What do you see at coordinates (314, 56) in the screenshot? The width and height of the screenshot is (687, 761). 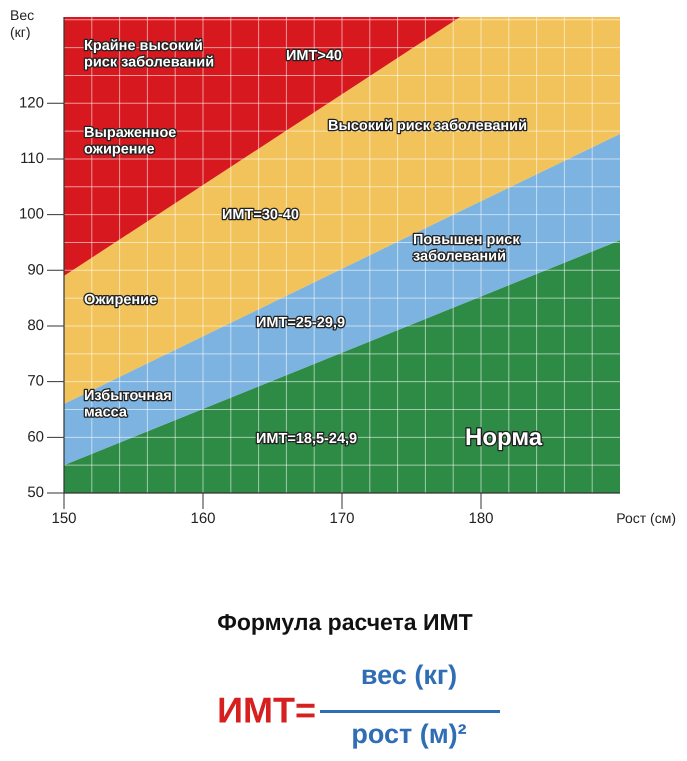 I see `annotation: ИМТ>40` at bounding box center [314, 56].